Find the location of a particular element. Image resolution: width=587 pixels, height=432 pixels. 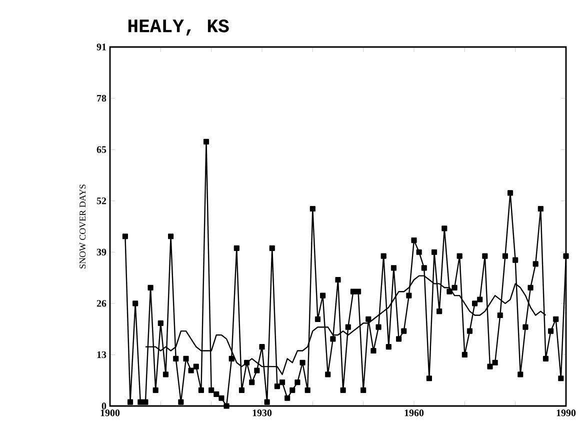

y-tick-label: 0 is located at coordinates (104, 406).